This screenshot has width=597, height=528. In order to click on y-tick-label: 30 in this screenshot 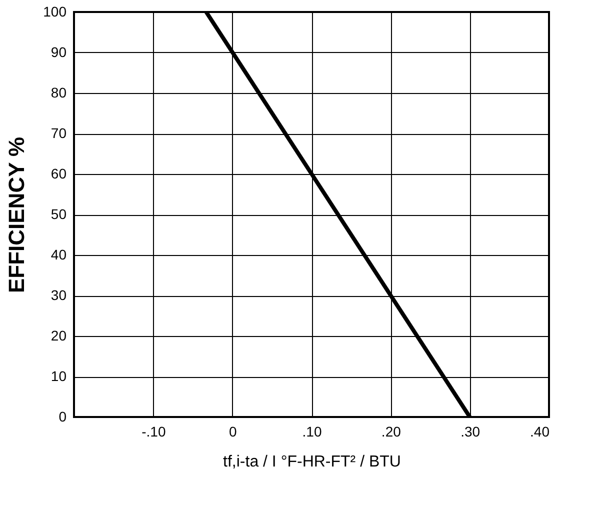, I will do `click(58, 295)`.